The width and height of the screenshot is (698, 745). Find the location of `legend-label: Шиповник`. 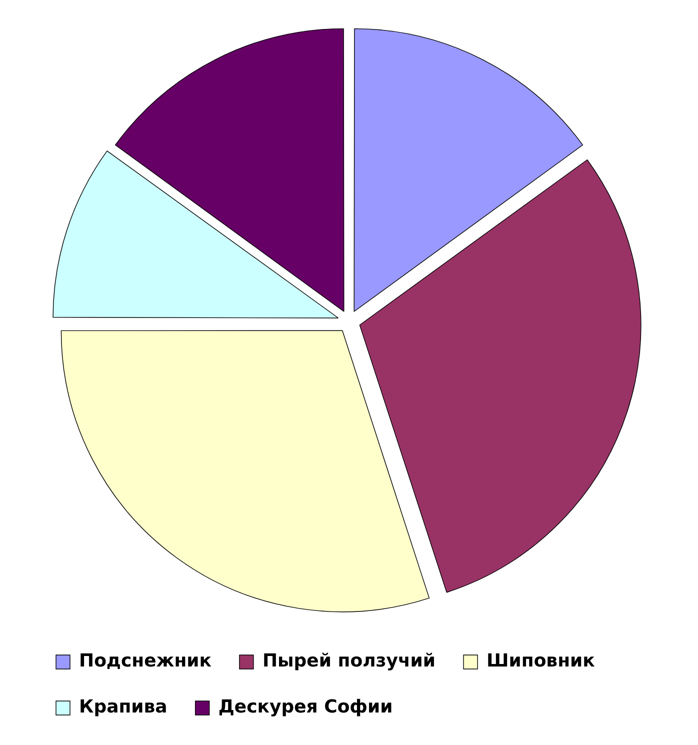

legend-label: Шиповник is located at coordinates (540, 661).